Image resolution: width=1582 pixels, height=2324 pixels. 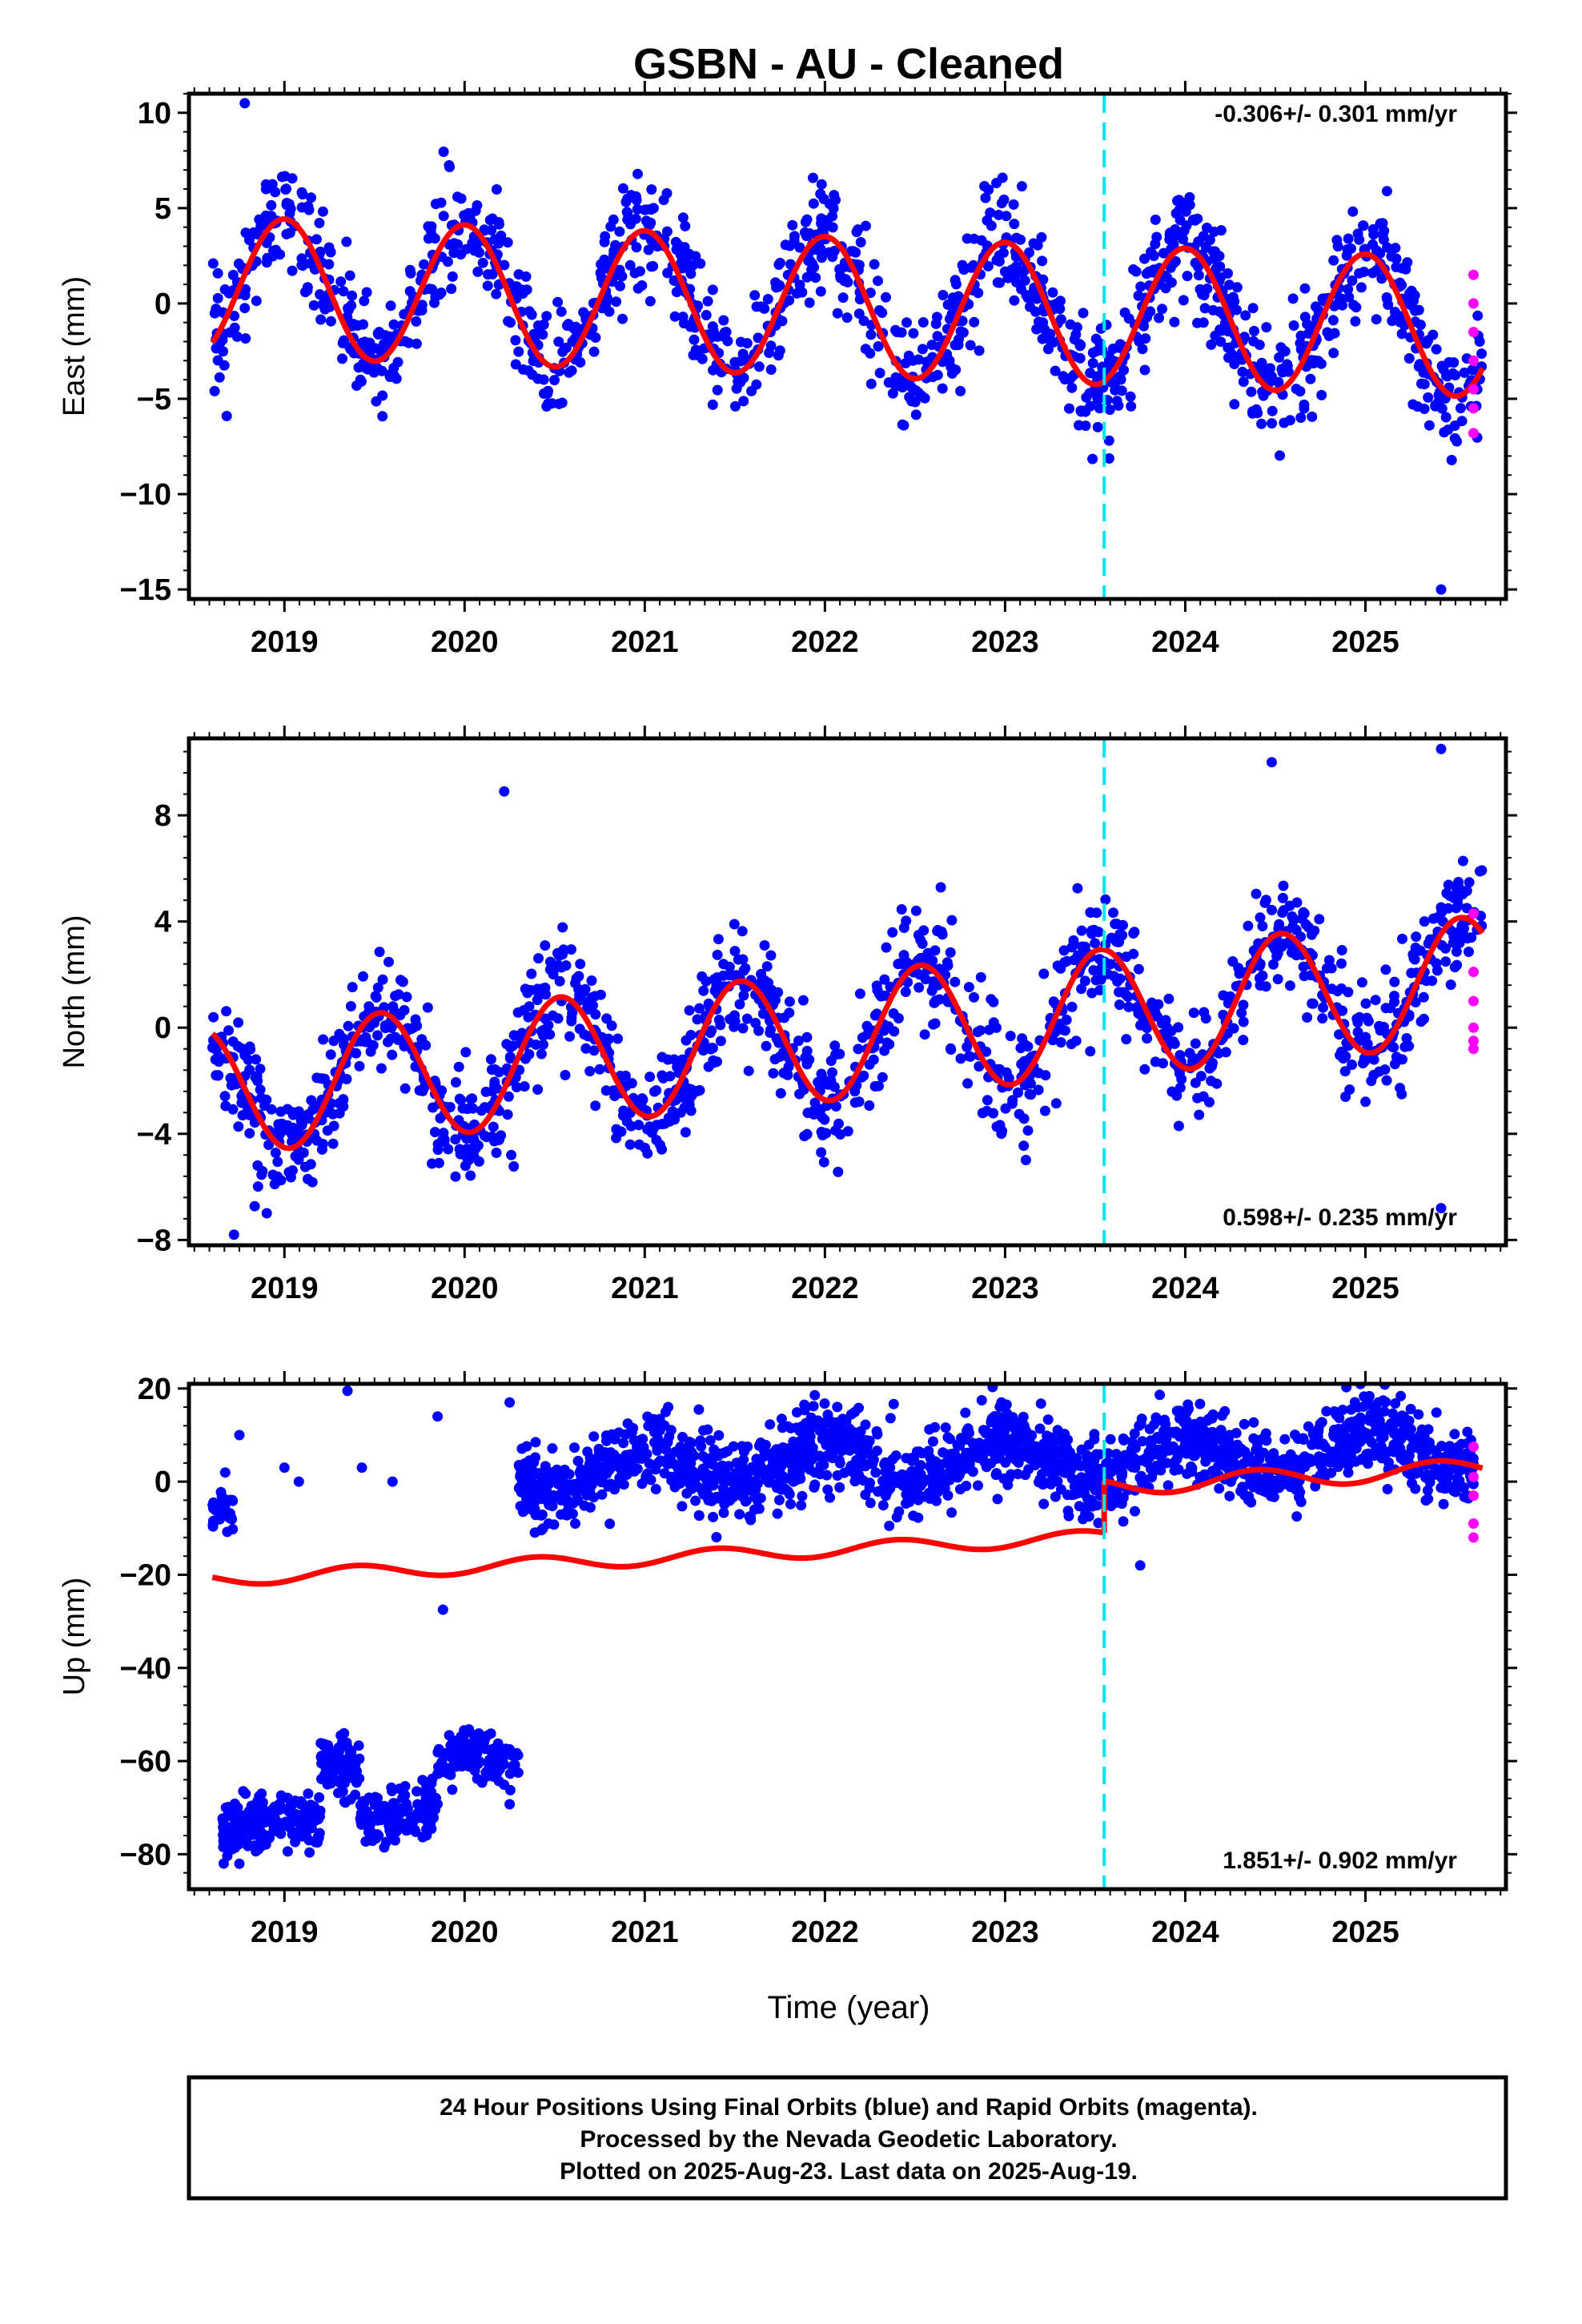 What do you see at coordinates (74, 991) in the screenshot?
I see `y-axis-label: North (mm)` at bounding box center [74, 991].